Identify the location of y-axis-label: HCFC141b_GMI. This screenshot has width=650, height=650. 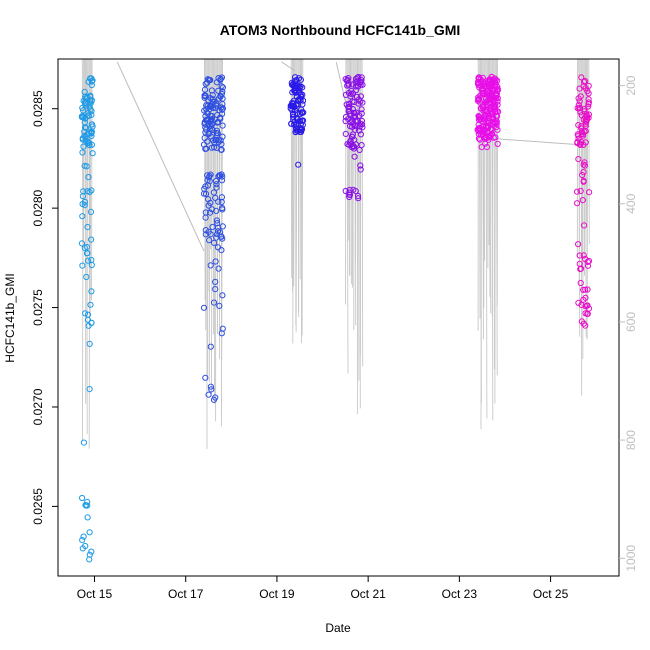
(10, 317).